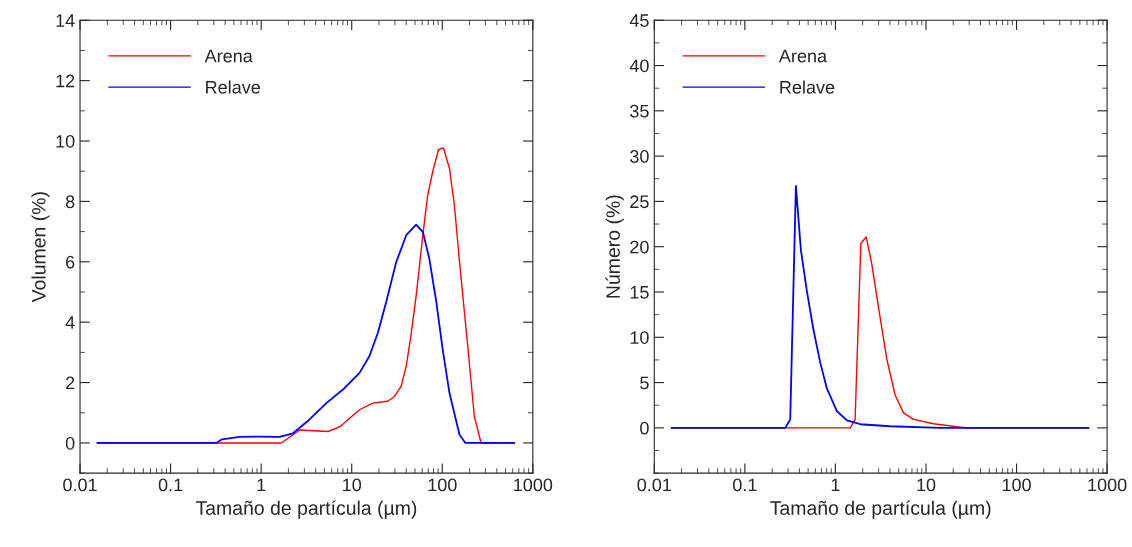 This screenshot has height=547, width=1132. Describe the element at coordinates (65, 81) in the screenshot. I see `y-tick-label: 12` at that location.